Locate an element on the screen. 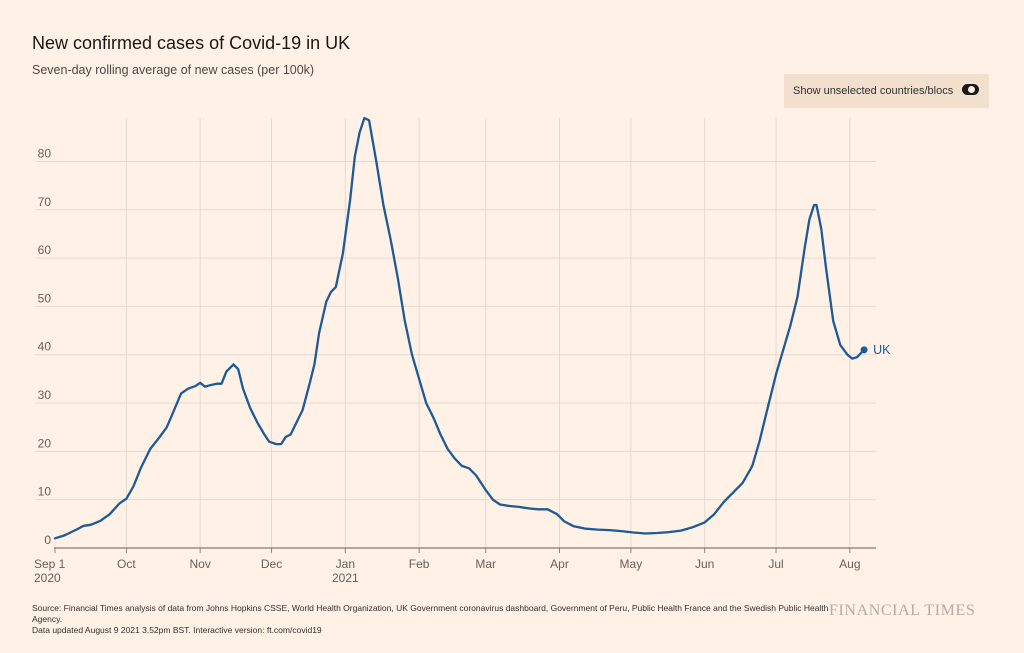 The height and width of the screenshot is (653, 1024). y-tick-label: 60 is located at coordinates (45, 250).